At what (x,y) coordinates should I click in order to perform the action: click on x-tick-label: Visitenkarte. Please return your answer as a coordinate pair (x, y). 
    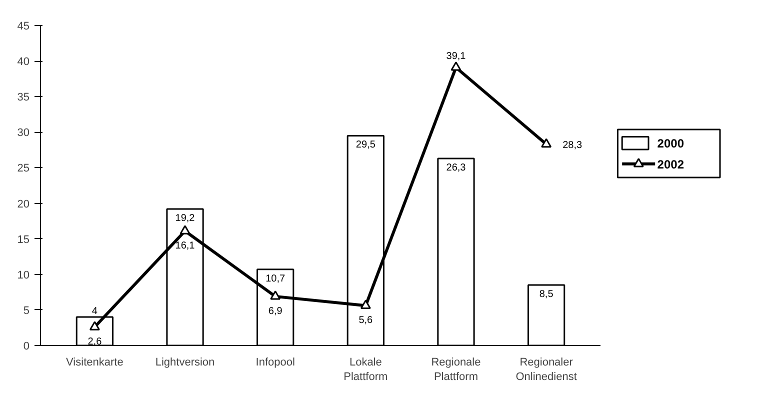
    Looking at the image, I should click on (95, 362).